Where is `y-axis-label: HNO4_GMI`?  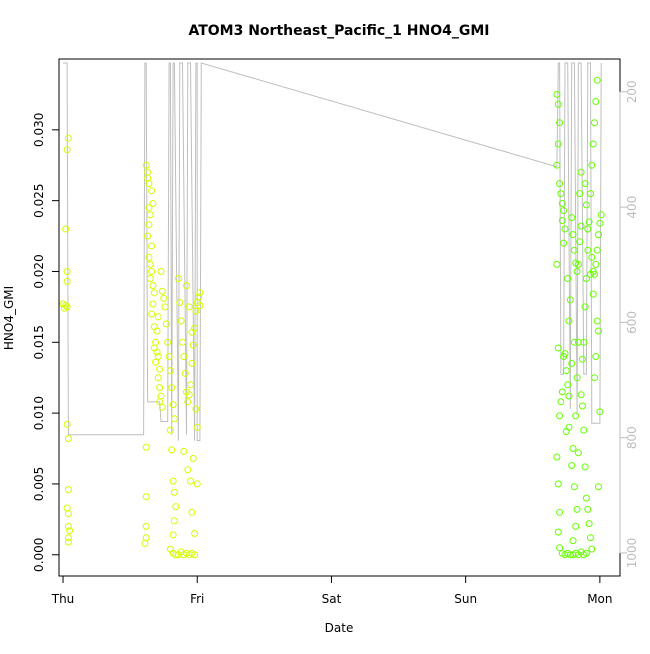
y-axis-label: HNO4_GMI is located at coordinates (9, 318).